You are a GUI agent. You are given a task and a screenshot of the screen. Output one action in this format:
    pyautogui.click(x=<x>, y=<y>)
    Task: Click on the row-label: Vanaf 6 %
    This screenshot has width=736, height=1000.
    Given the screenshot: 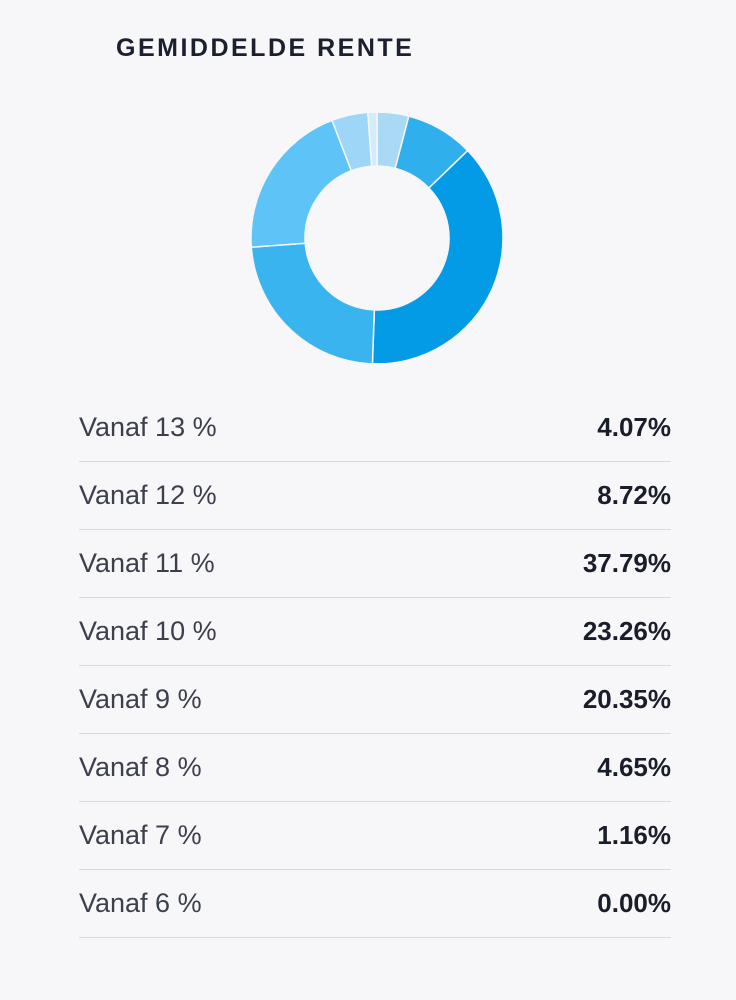 What is the action you would take?
    pyautogui.click(x=140, y=903)
    